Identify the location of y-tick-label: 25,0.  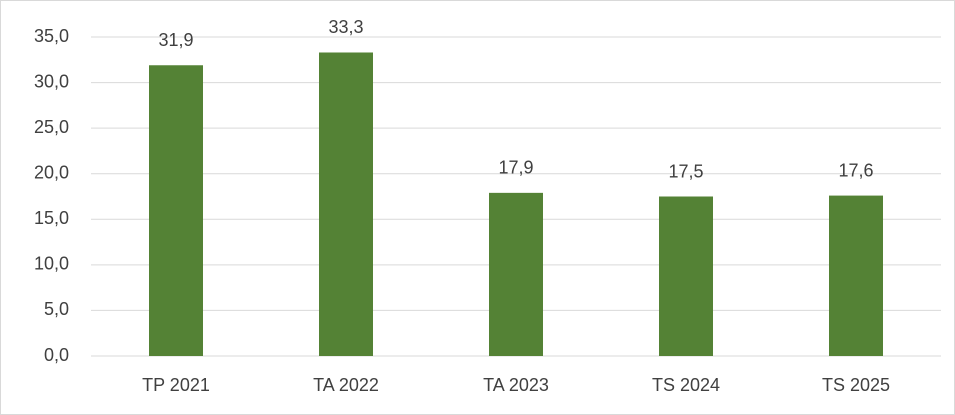
(51, 127).